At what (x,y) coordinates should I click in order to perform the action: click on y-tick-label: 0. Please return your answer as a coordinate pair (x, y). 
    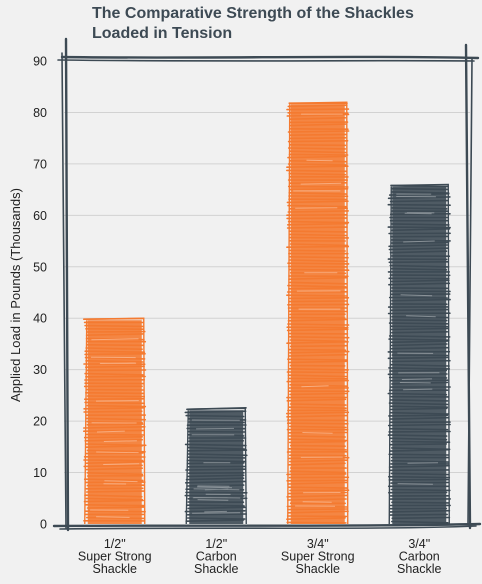
    Looking at the image, I should click on (43, 525).